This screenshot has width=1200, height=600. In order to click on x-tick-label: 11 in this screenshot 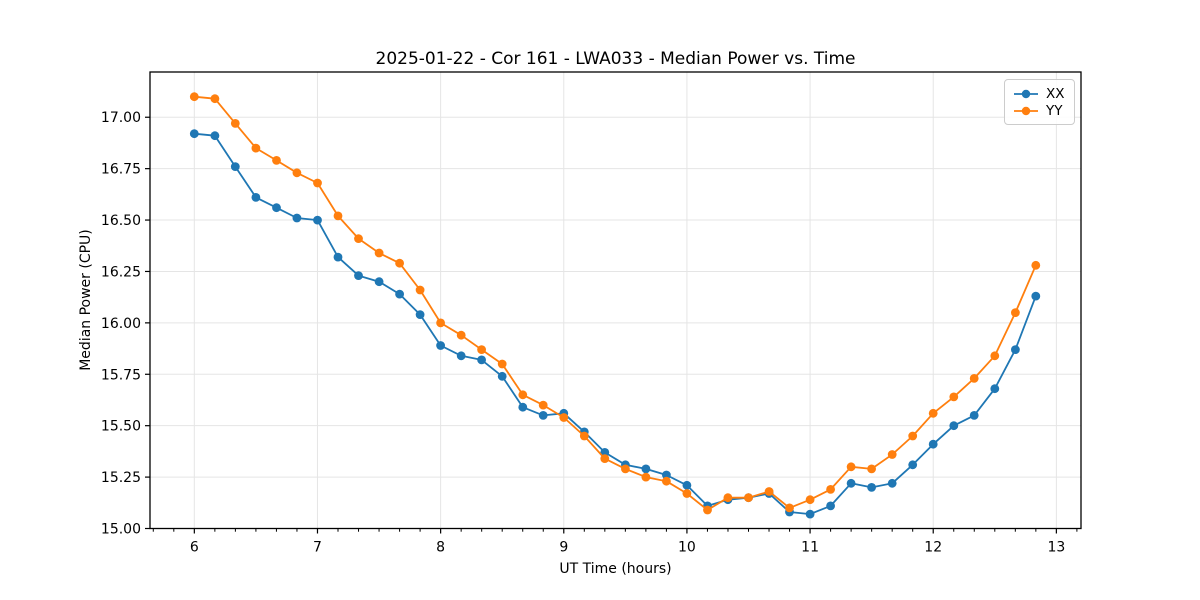, I will do `click(810, 548)`.